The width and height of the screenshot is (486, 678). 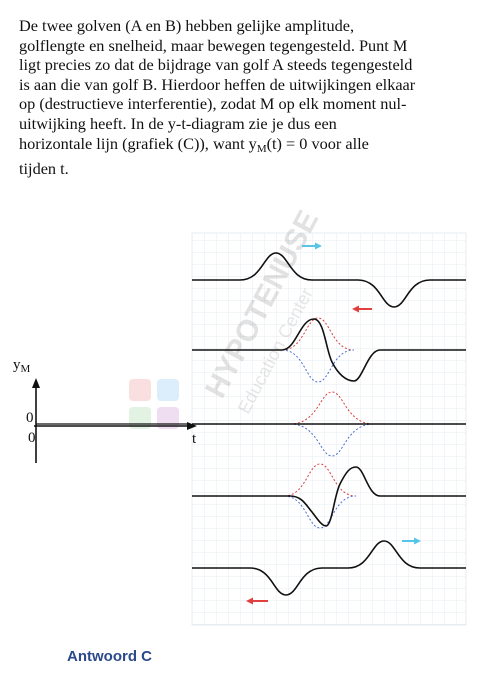 I want to click on subscript: M, so click(x=261, y=148).